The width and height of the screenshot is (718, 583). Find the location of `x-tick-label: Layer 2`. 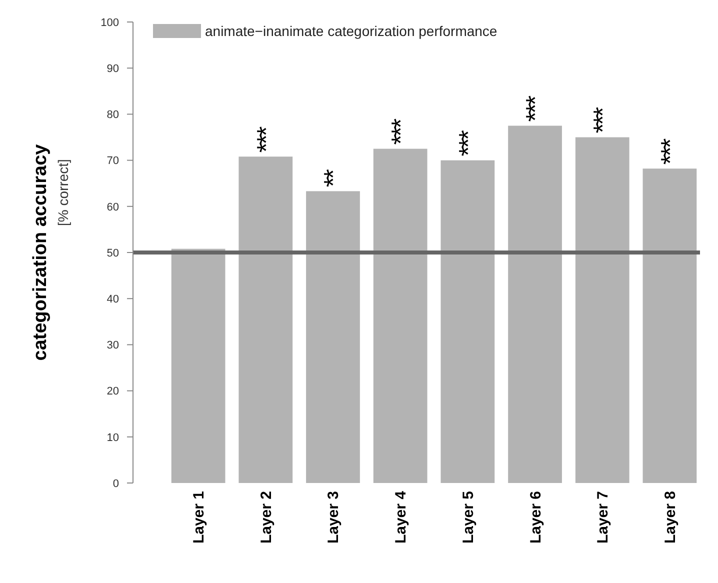

x-tick-label: Layer 2 is located at coordinates (266, 517).